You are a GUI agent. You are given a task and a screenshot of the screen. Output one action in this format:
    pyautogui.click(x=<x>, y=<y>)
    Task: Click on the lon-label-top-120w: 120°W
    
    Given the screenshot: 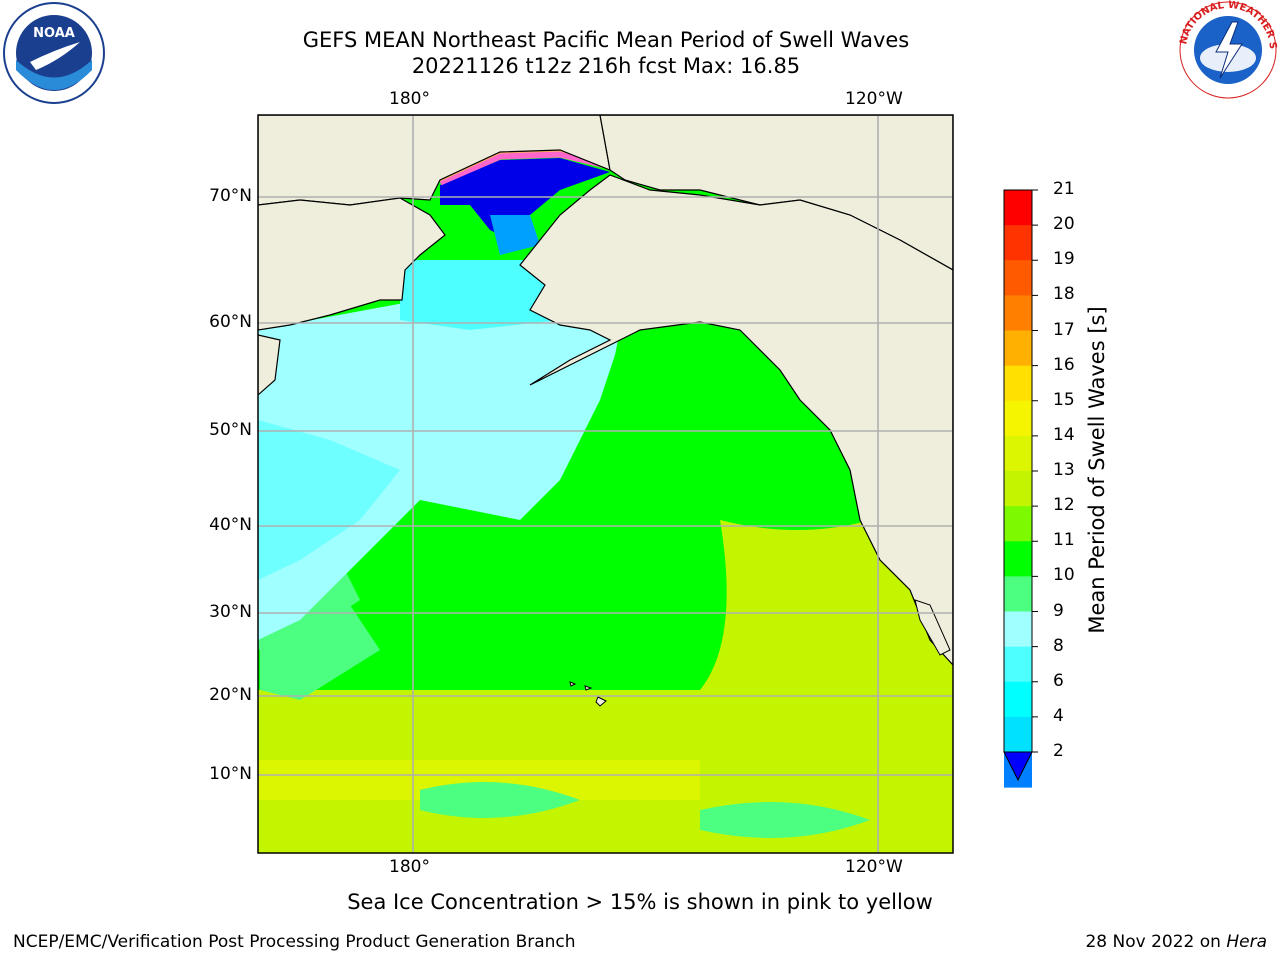 What is the action you would take?
    pyautogui.click(x=874, y=99)
    